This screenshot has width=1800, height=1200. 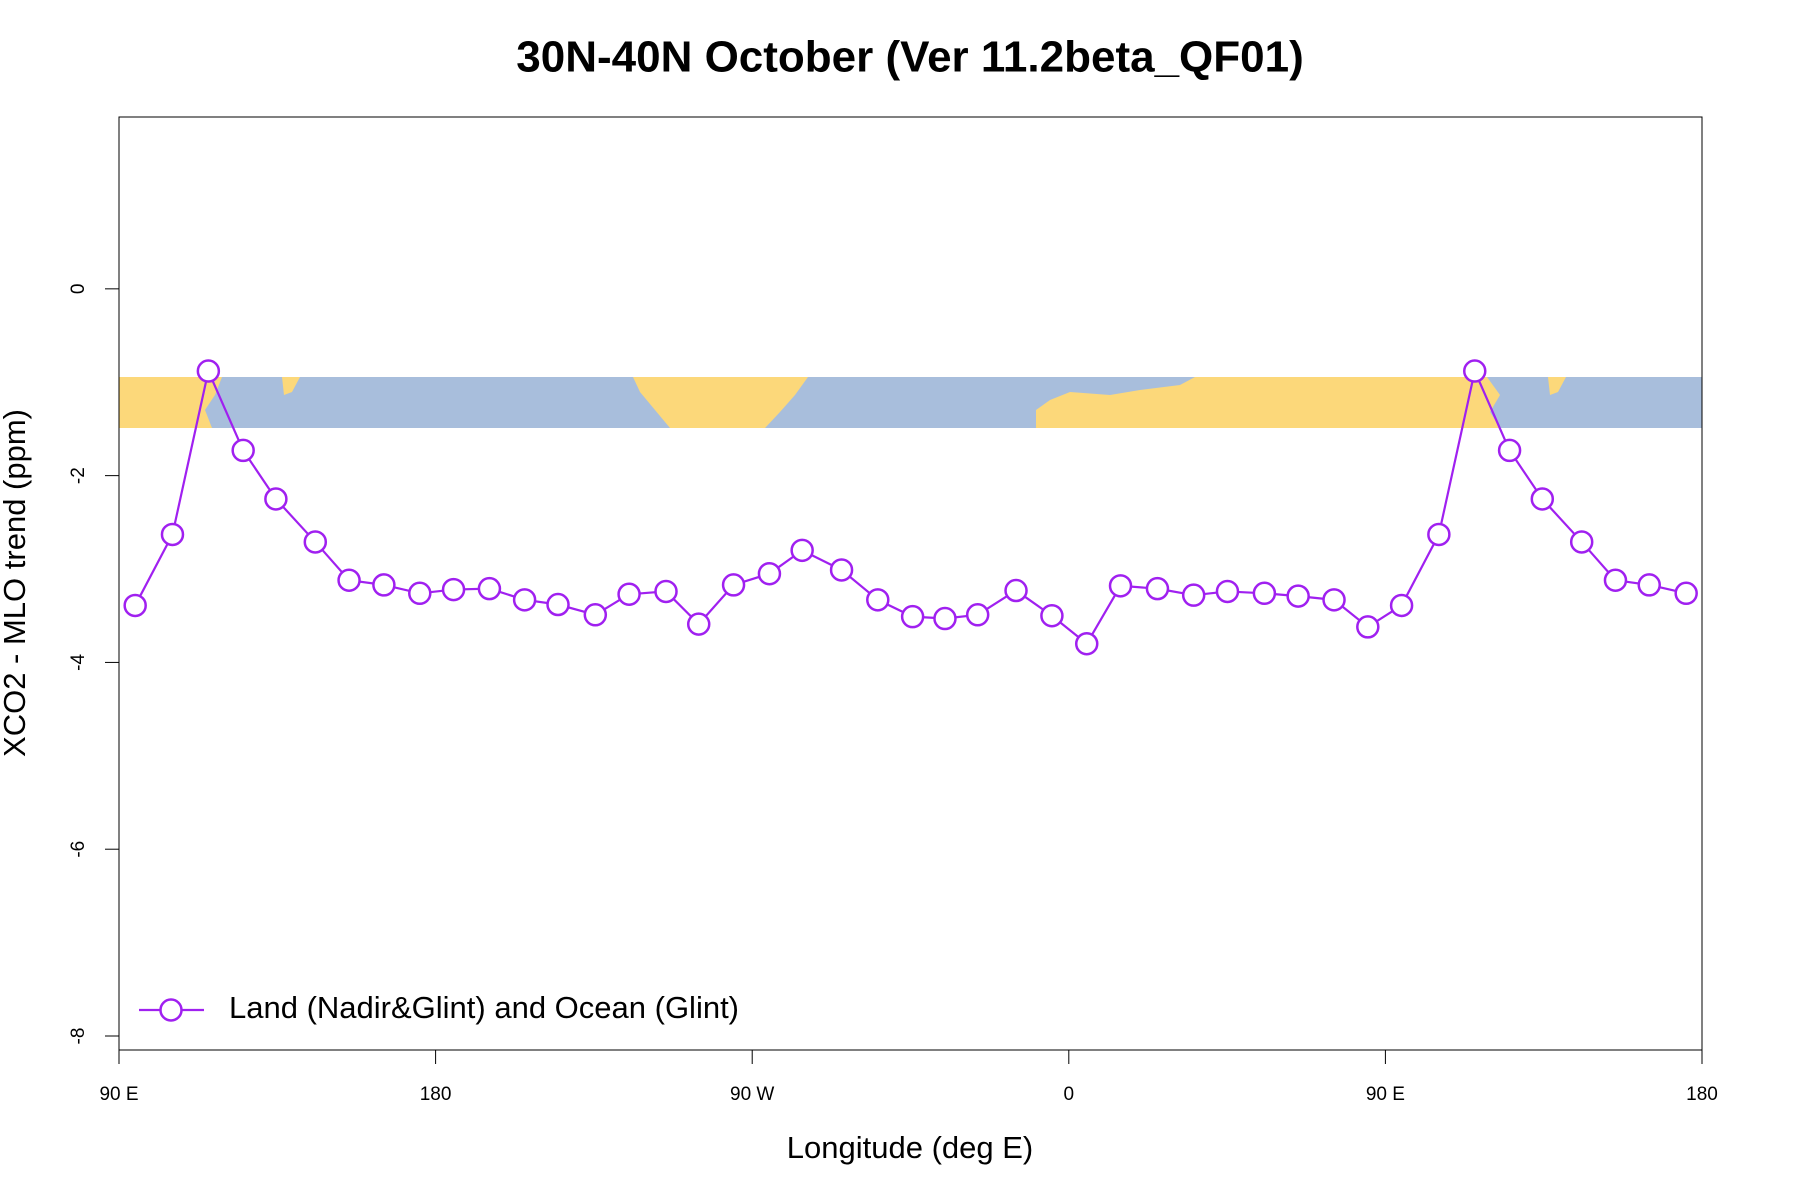 What do you see at coordinates (78, 849) in the screenshot?
I see `y-tick-label: -6` at bounding box center [78, 849].